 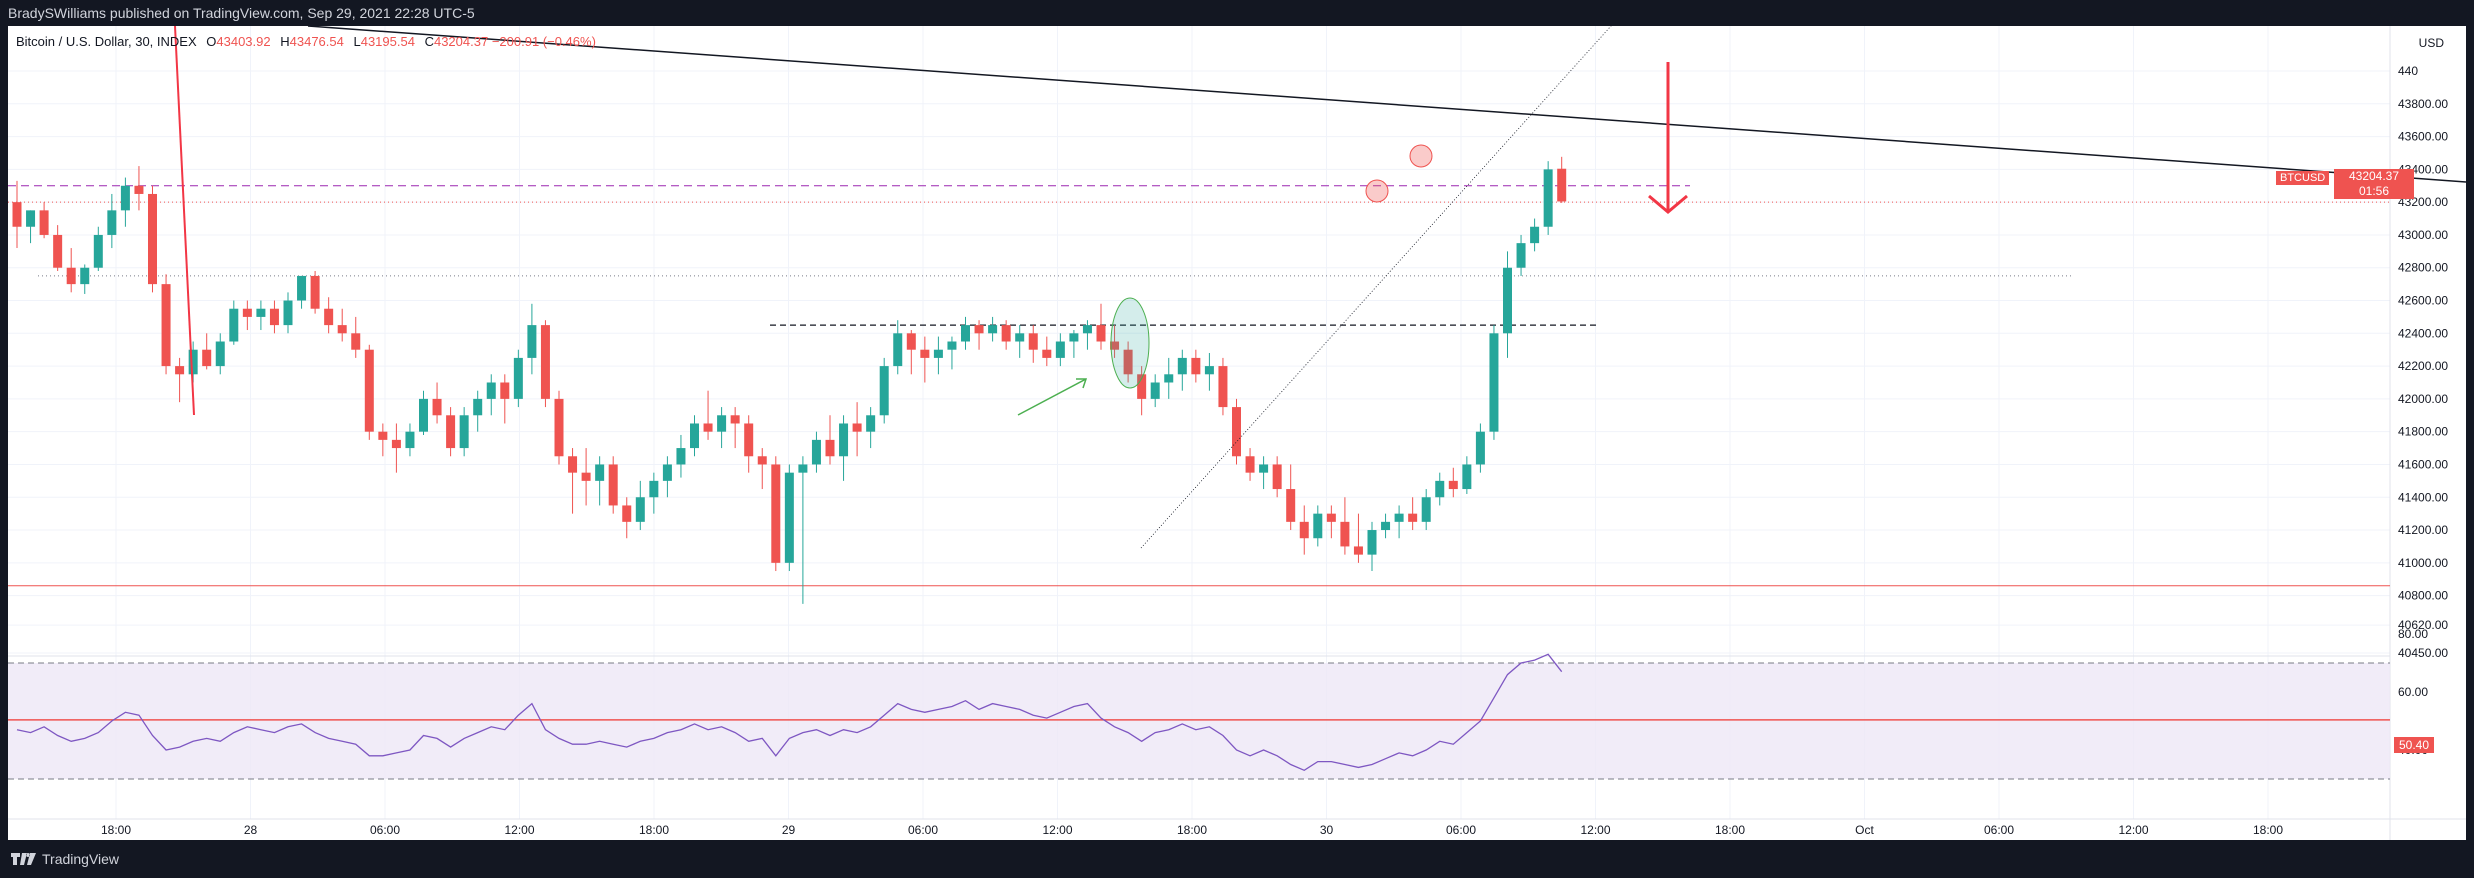 I want to click on close-value: 43204.37, so click(x=461, y=41).